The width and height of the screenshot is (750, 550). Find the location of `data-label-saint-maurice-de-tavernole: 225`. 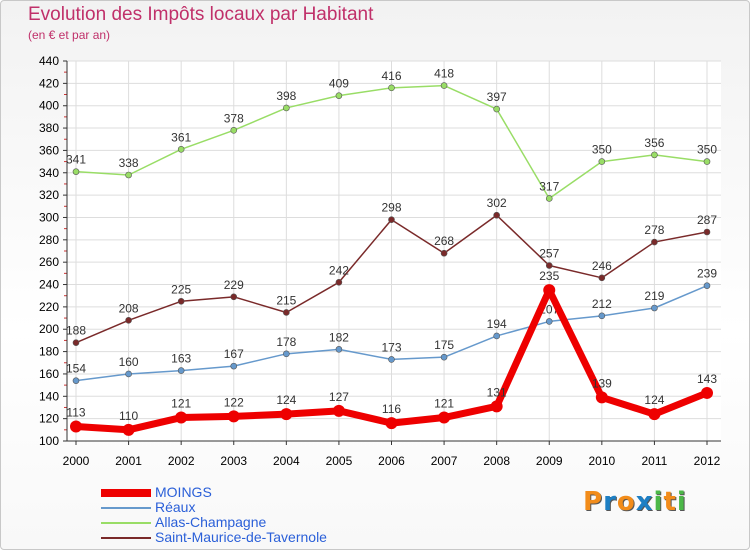

data-label-saint-maurice-de-tavernole: 225 is located at coordinates (181, 289).